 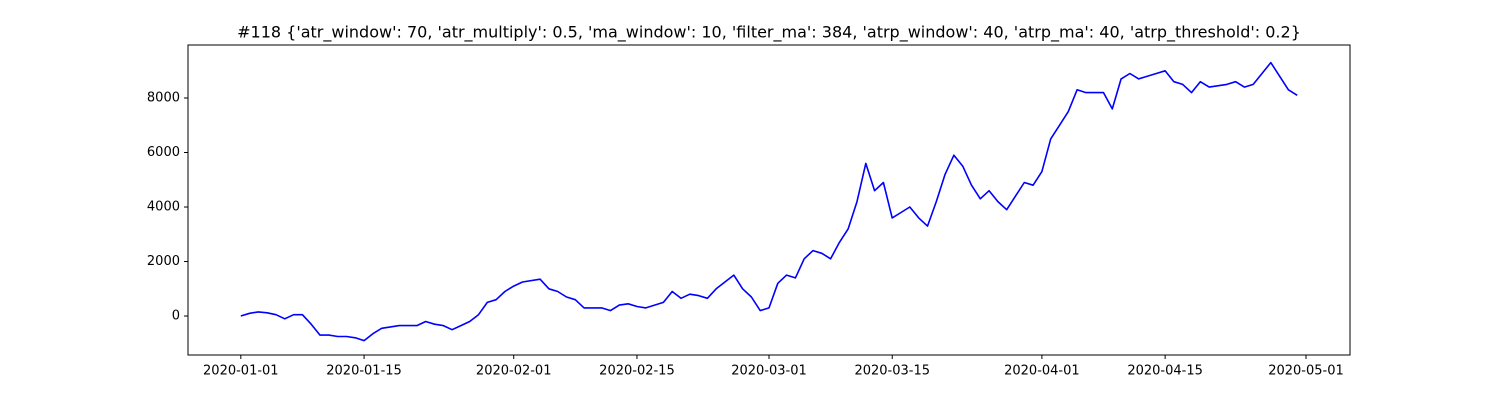 What do you see at coordinates (163, 98) in the screenshot?
I see `y-tick-label: 8000` at bounding box center [163, 98].